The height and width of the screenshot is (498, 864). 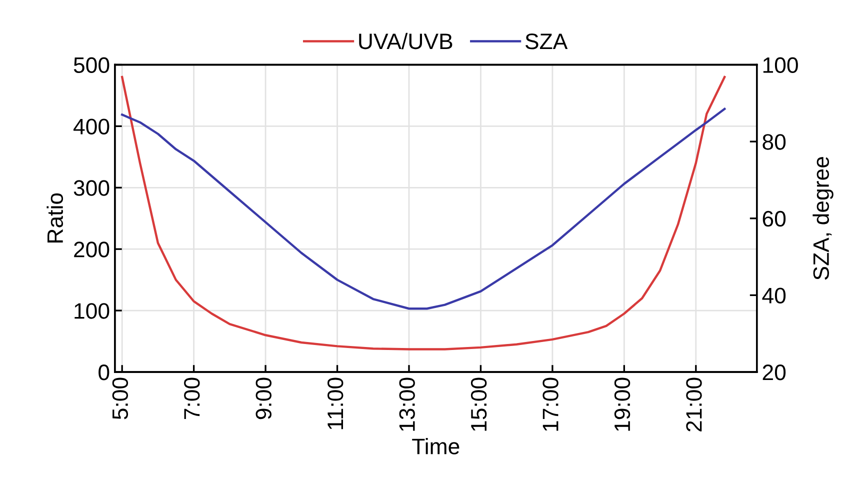 I want to click on y-tick-label: 300, so click(x=92, y=188).